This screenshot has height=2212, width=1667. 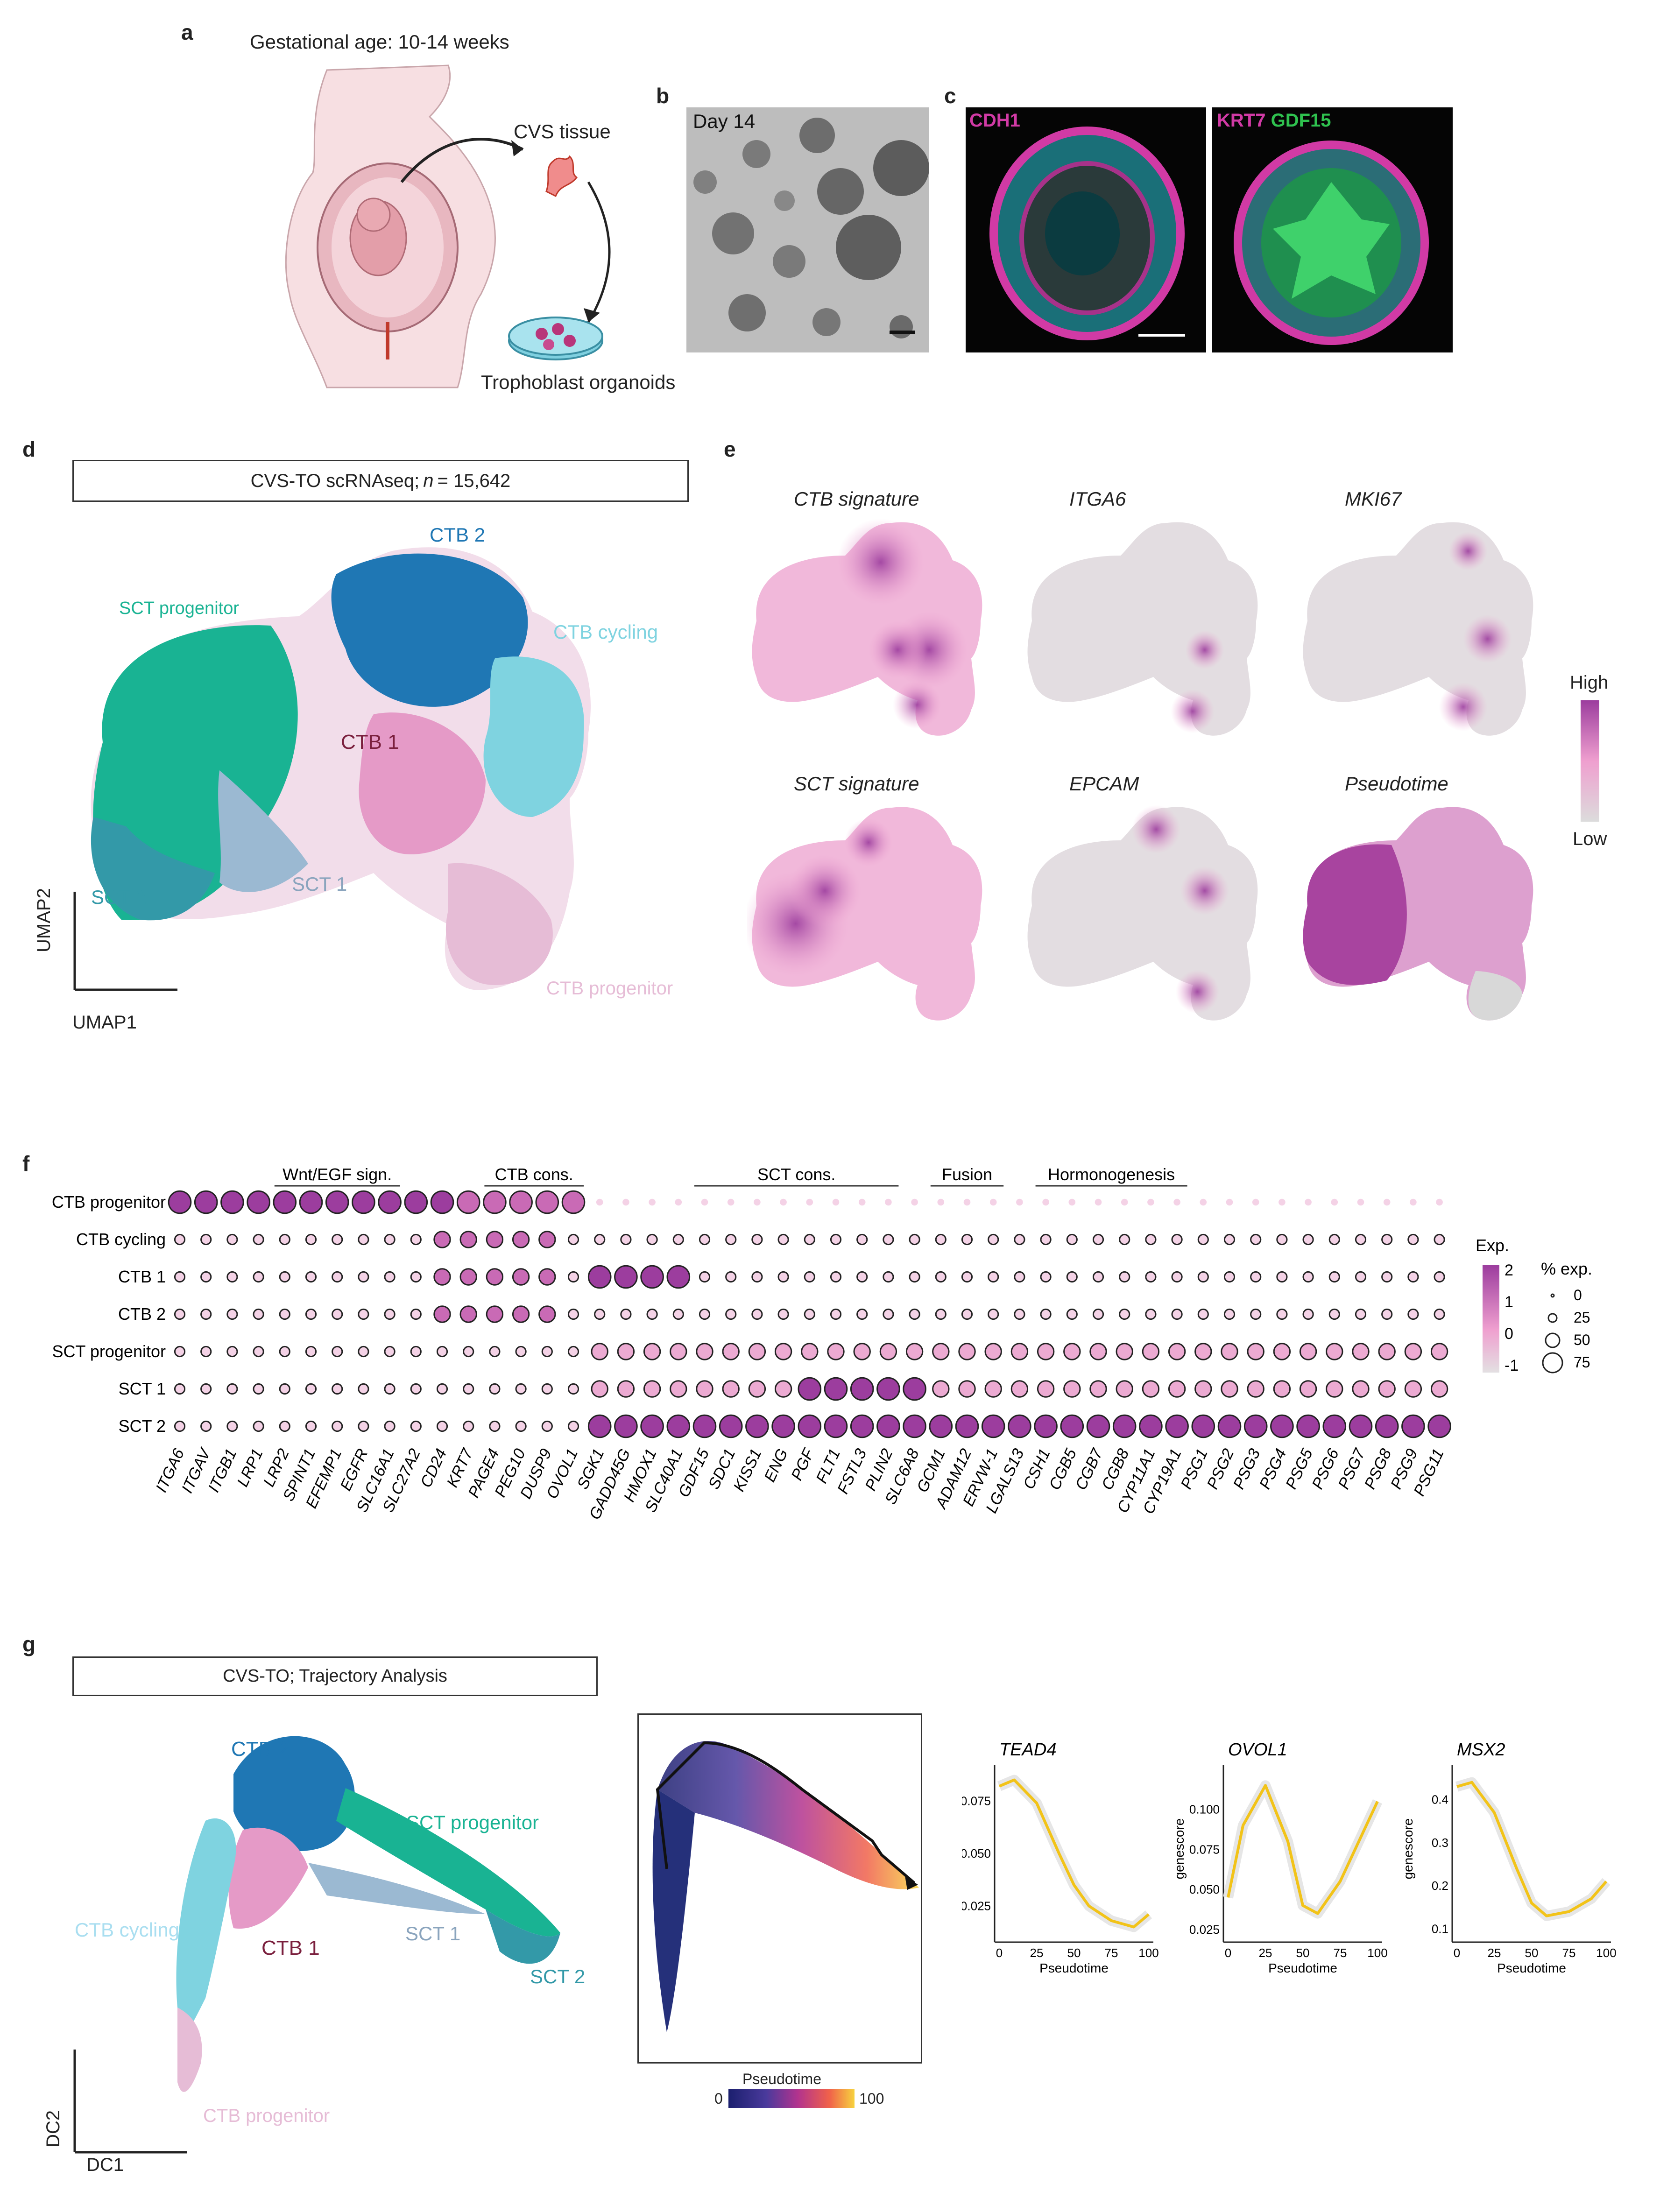 I want to click on dc1-label: DC1, so click(x=105, y=2165).